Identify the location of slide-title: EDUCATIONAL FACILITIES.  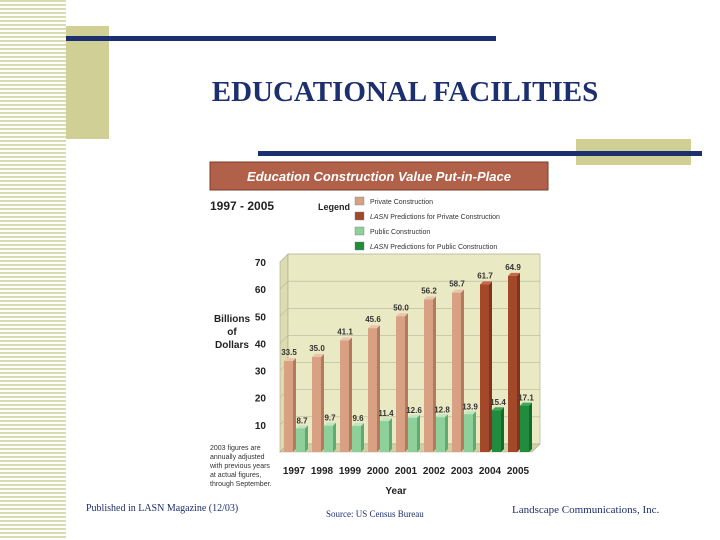
(405, 92).